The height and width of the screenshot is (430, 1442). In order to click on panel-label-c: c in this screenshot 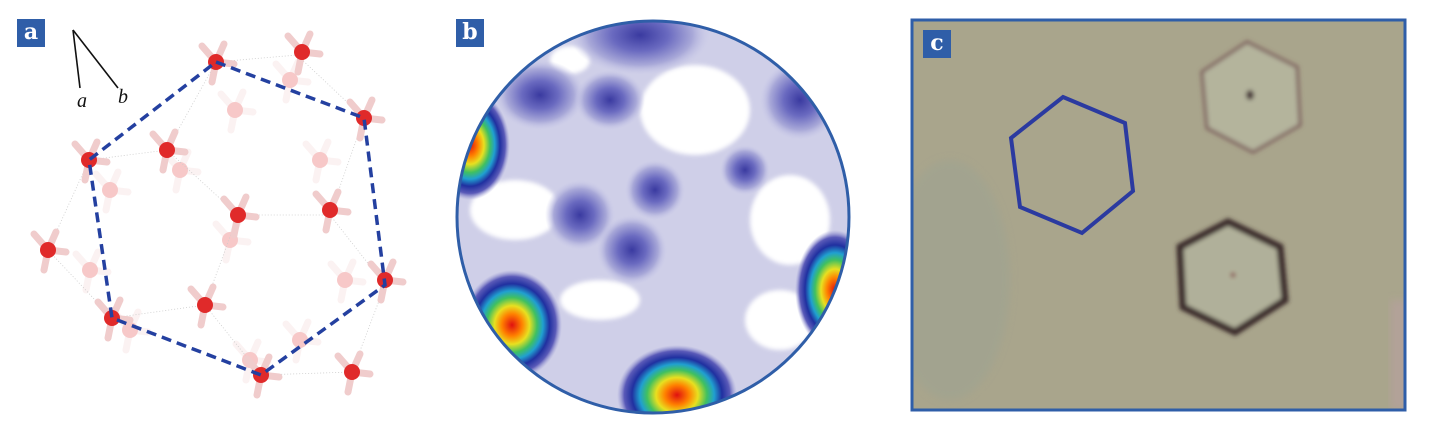, I will do `click(937, 44)`.